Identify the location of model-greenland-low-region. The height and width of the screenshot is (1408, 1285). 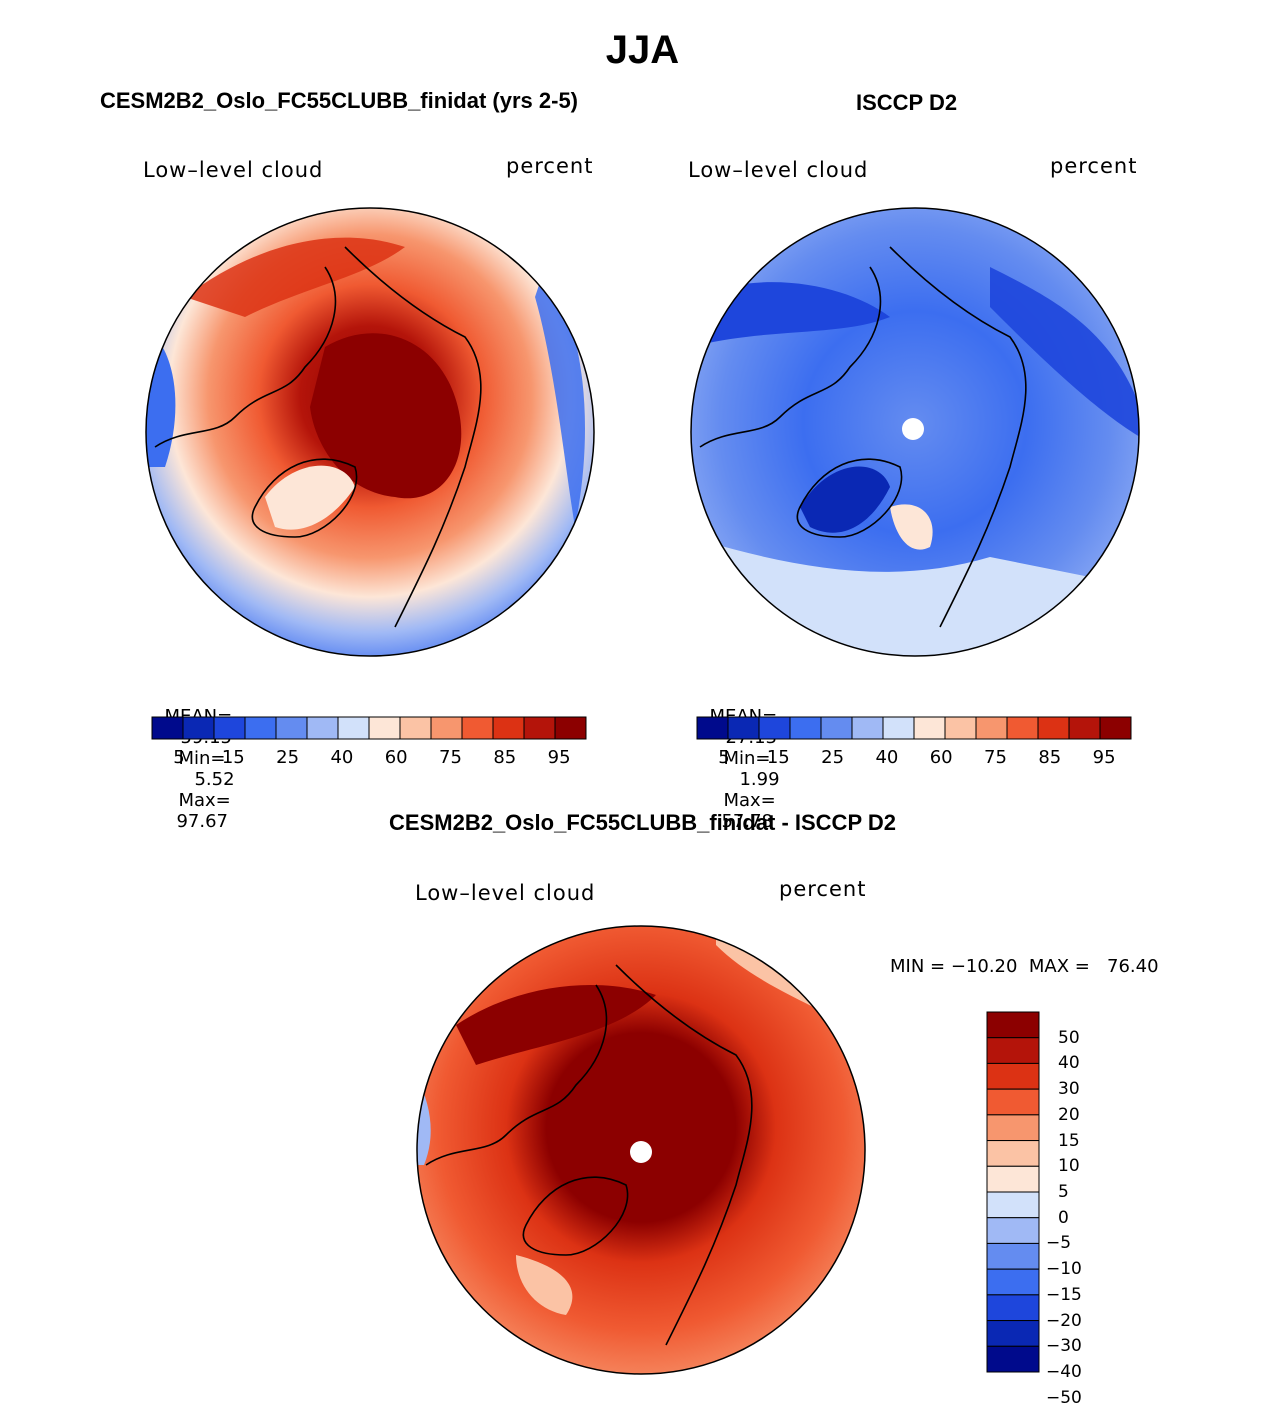
(310, 497).